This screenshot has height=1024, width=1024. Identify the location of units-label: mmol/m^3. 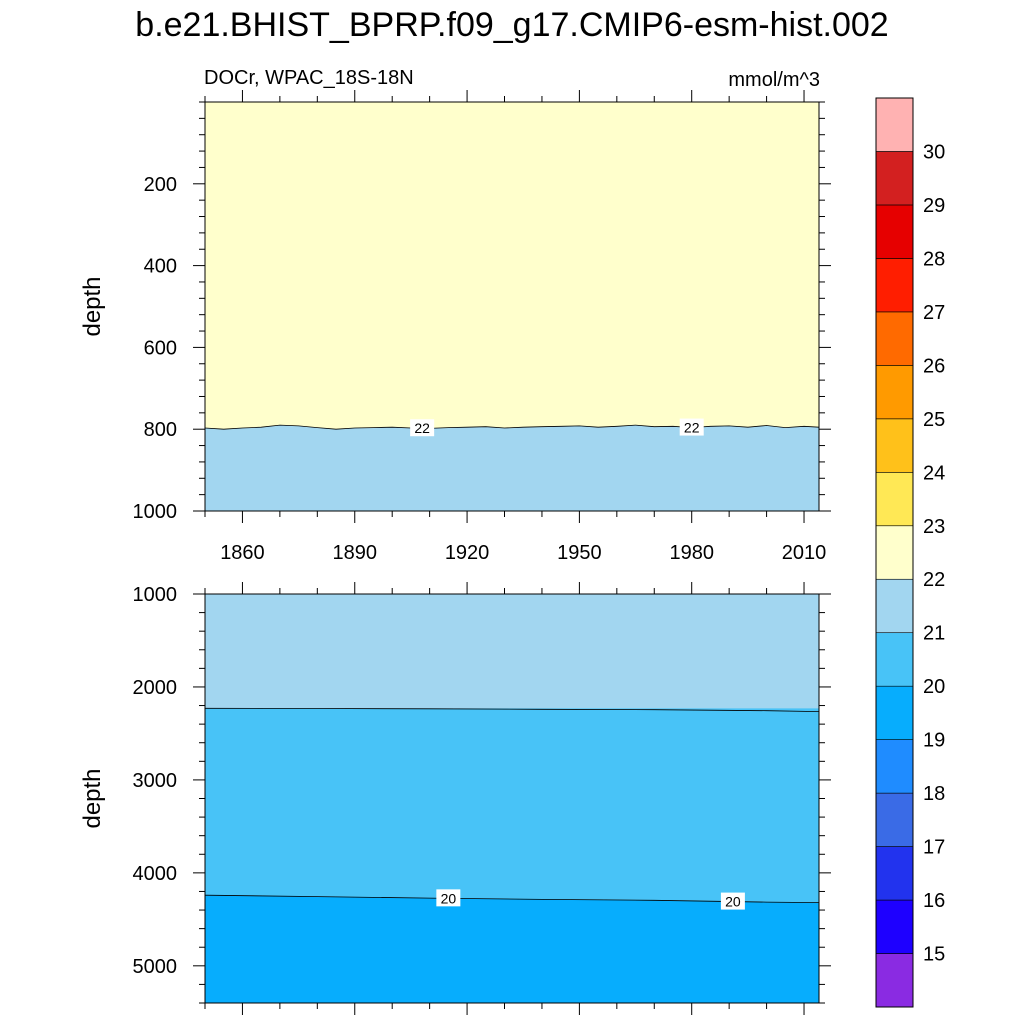
(774, 80).